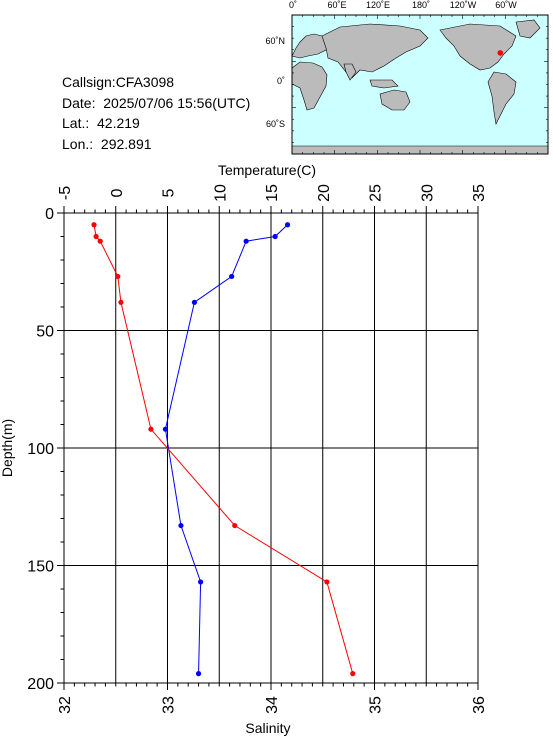 The height and width of the screenshot is (736, 553). What do you see at coordinates (156, 102) in the screenshot?
I see `date-text: Date: 2025/07/06 15:56(UTC)` at bounding box center [156, 102].